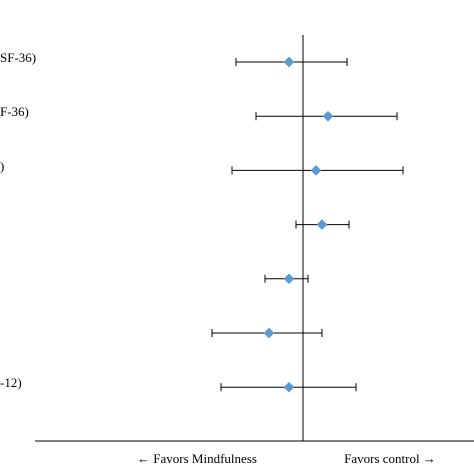 This screenshot has height=474, width=474. I want to click on row-label: -12), so click(11, 382).